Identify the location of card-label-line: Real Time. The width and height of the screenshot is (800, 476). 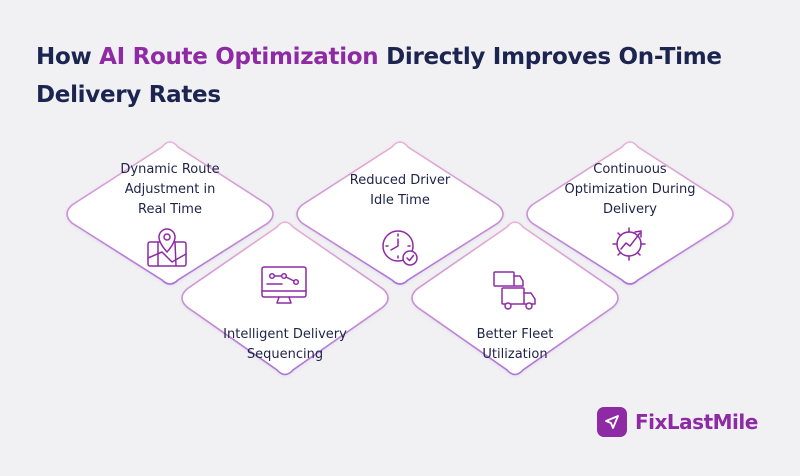
(170, 209).